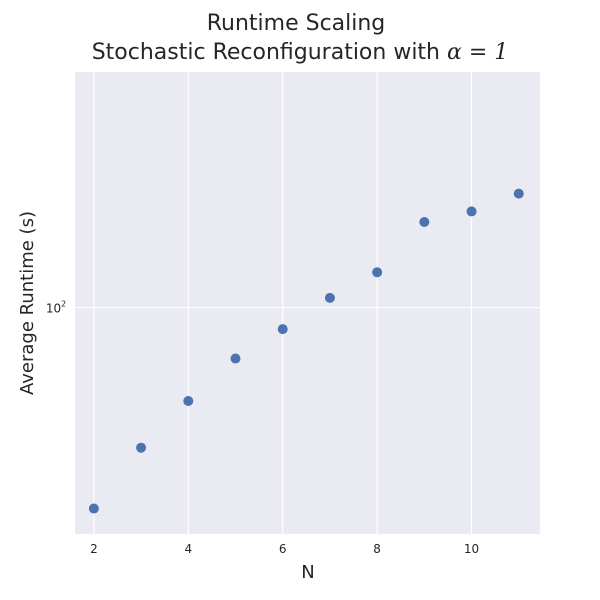  Describe the element at coordinates (283, 549) in the screenshot. I see `x-tick-label-6: 6` at that location.